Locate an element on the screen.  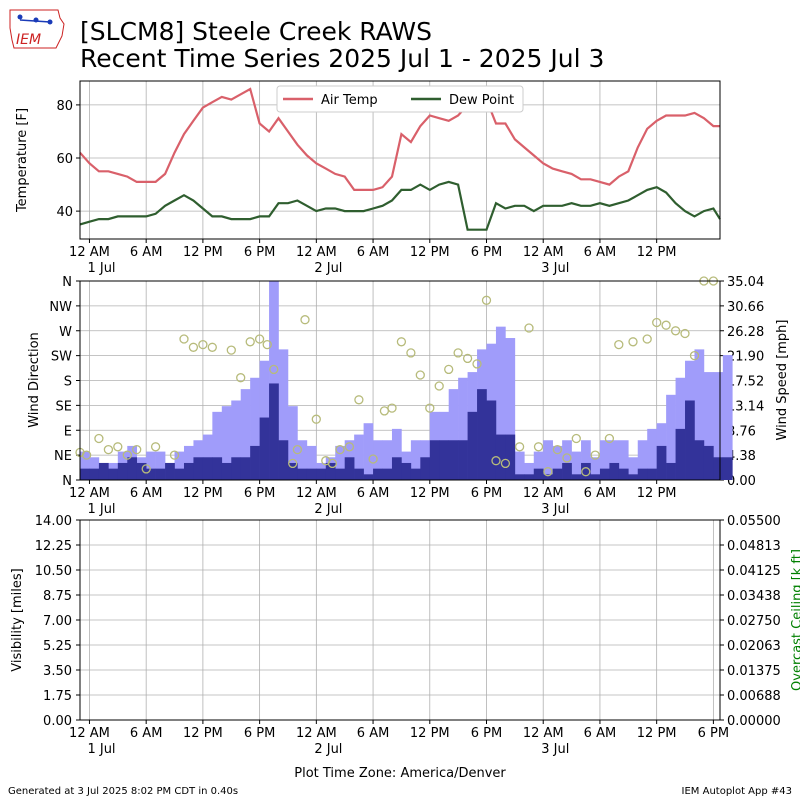
ceiling-tick-label: 0.00688 is located at coordinates (754, 696).